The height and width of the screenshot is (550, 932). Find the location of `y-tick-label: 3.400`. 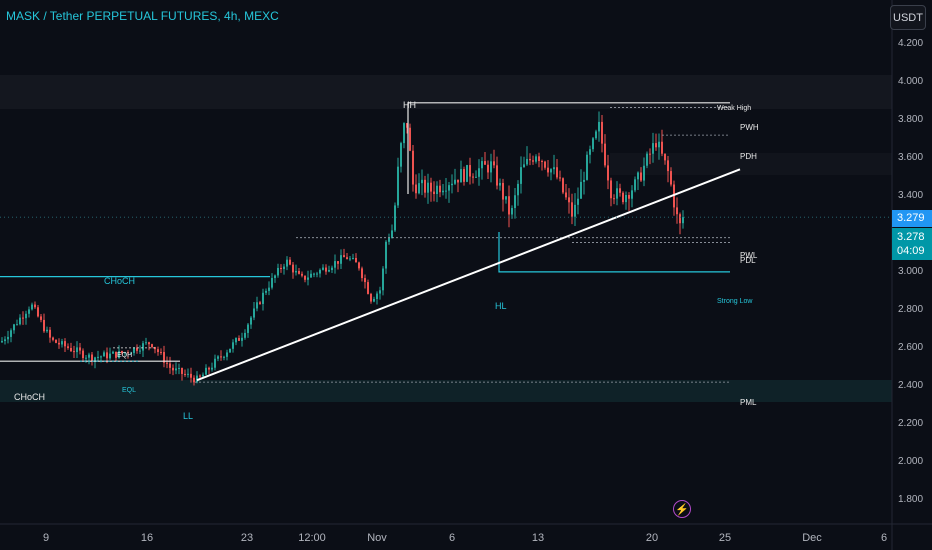

y-tick-label: 3.400 is located at coordinates (910, 195).